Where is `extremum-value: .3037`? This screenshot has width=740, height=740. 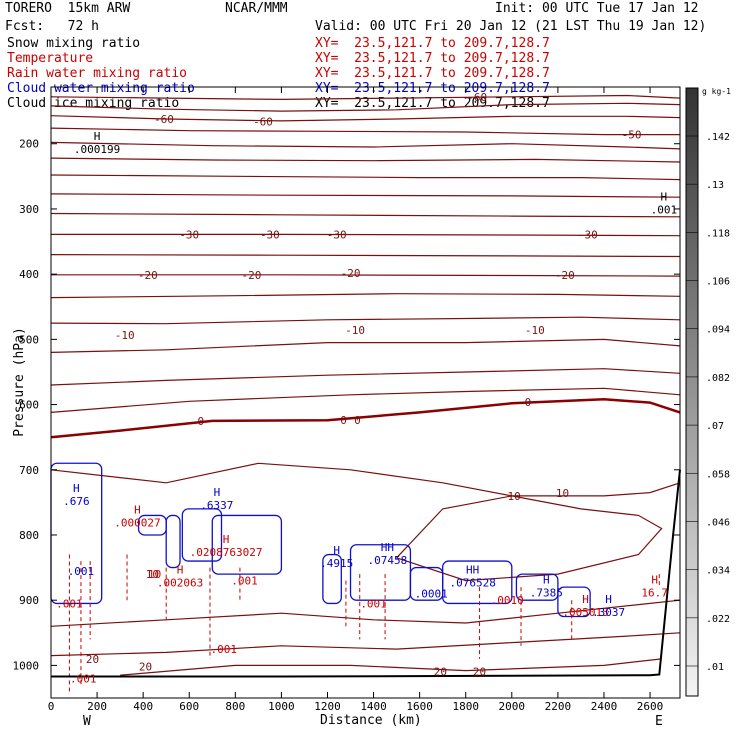 extremum-value: .3037 is located at coordinates (608, 612).